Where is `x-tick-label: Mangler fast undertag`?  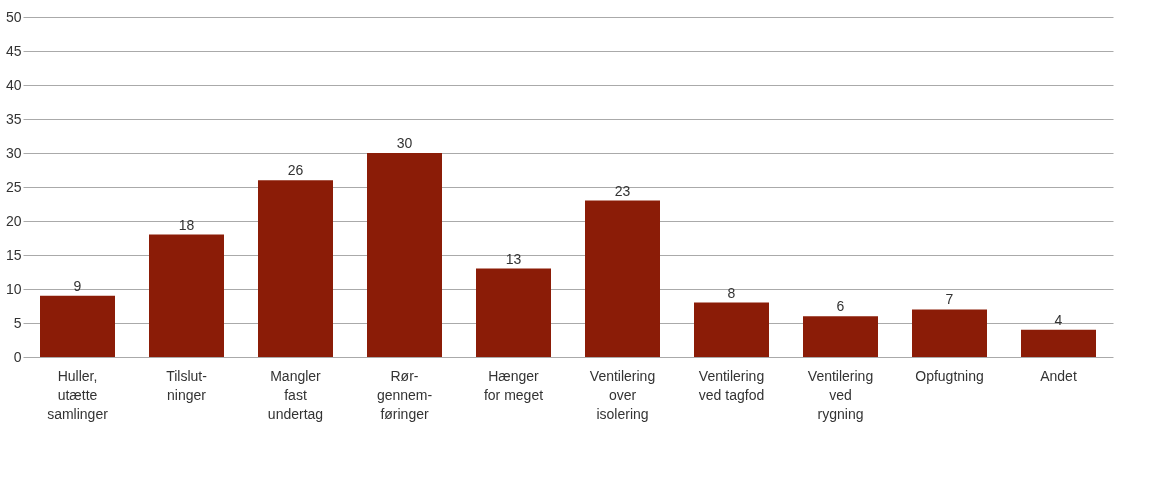 x-tick-label: Mangler fast undertag is located at coordinates (295, 394).